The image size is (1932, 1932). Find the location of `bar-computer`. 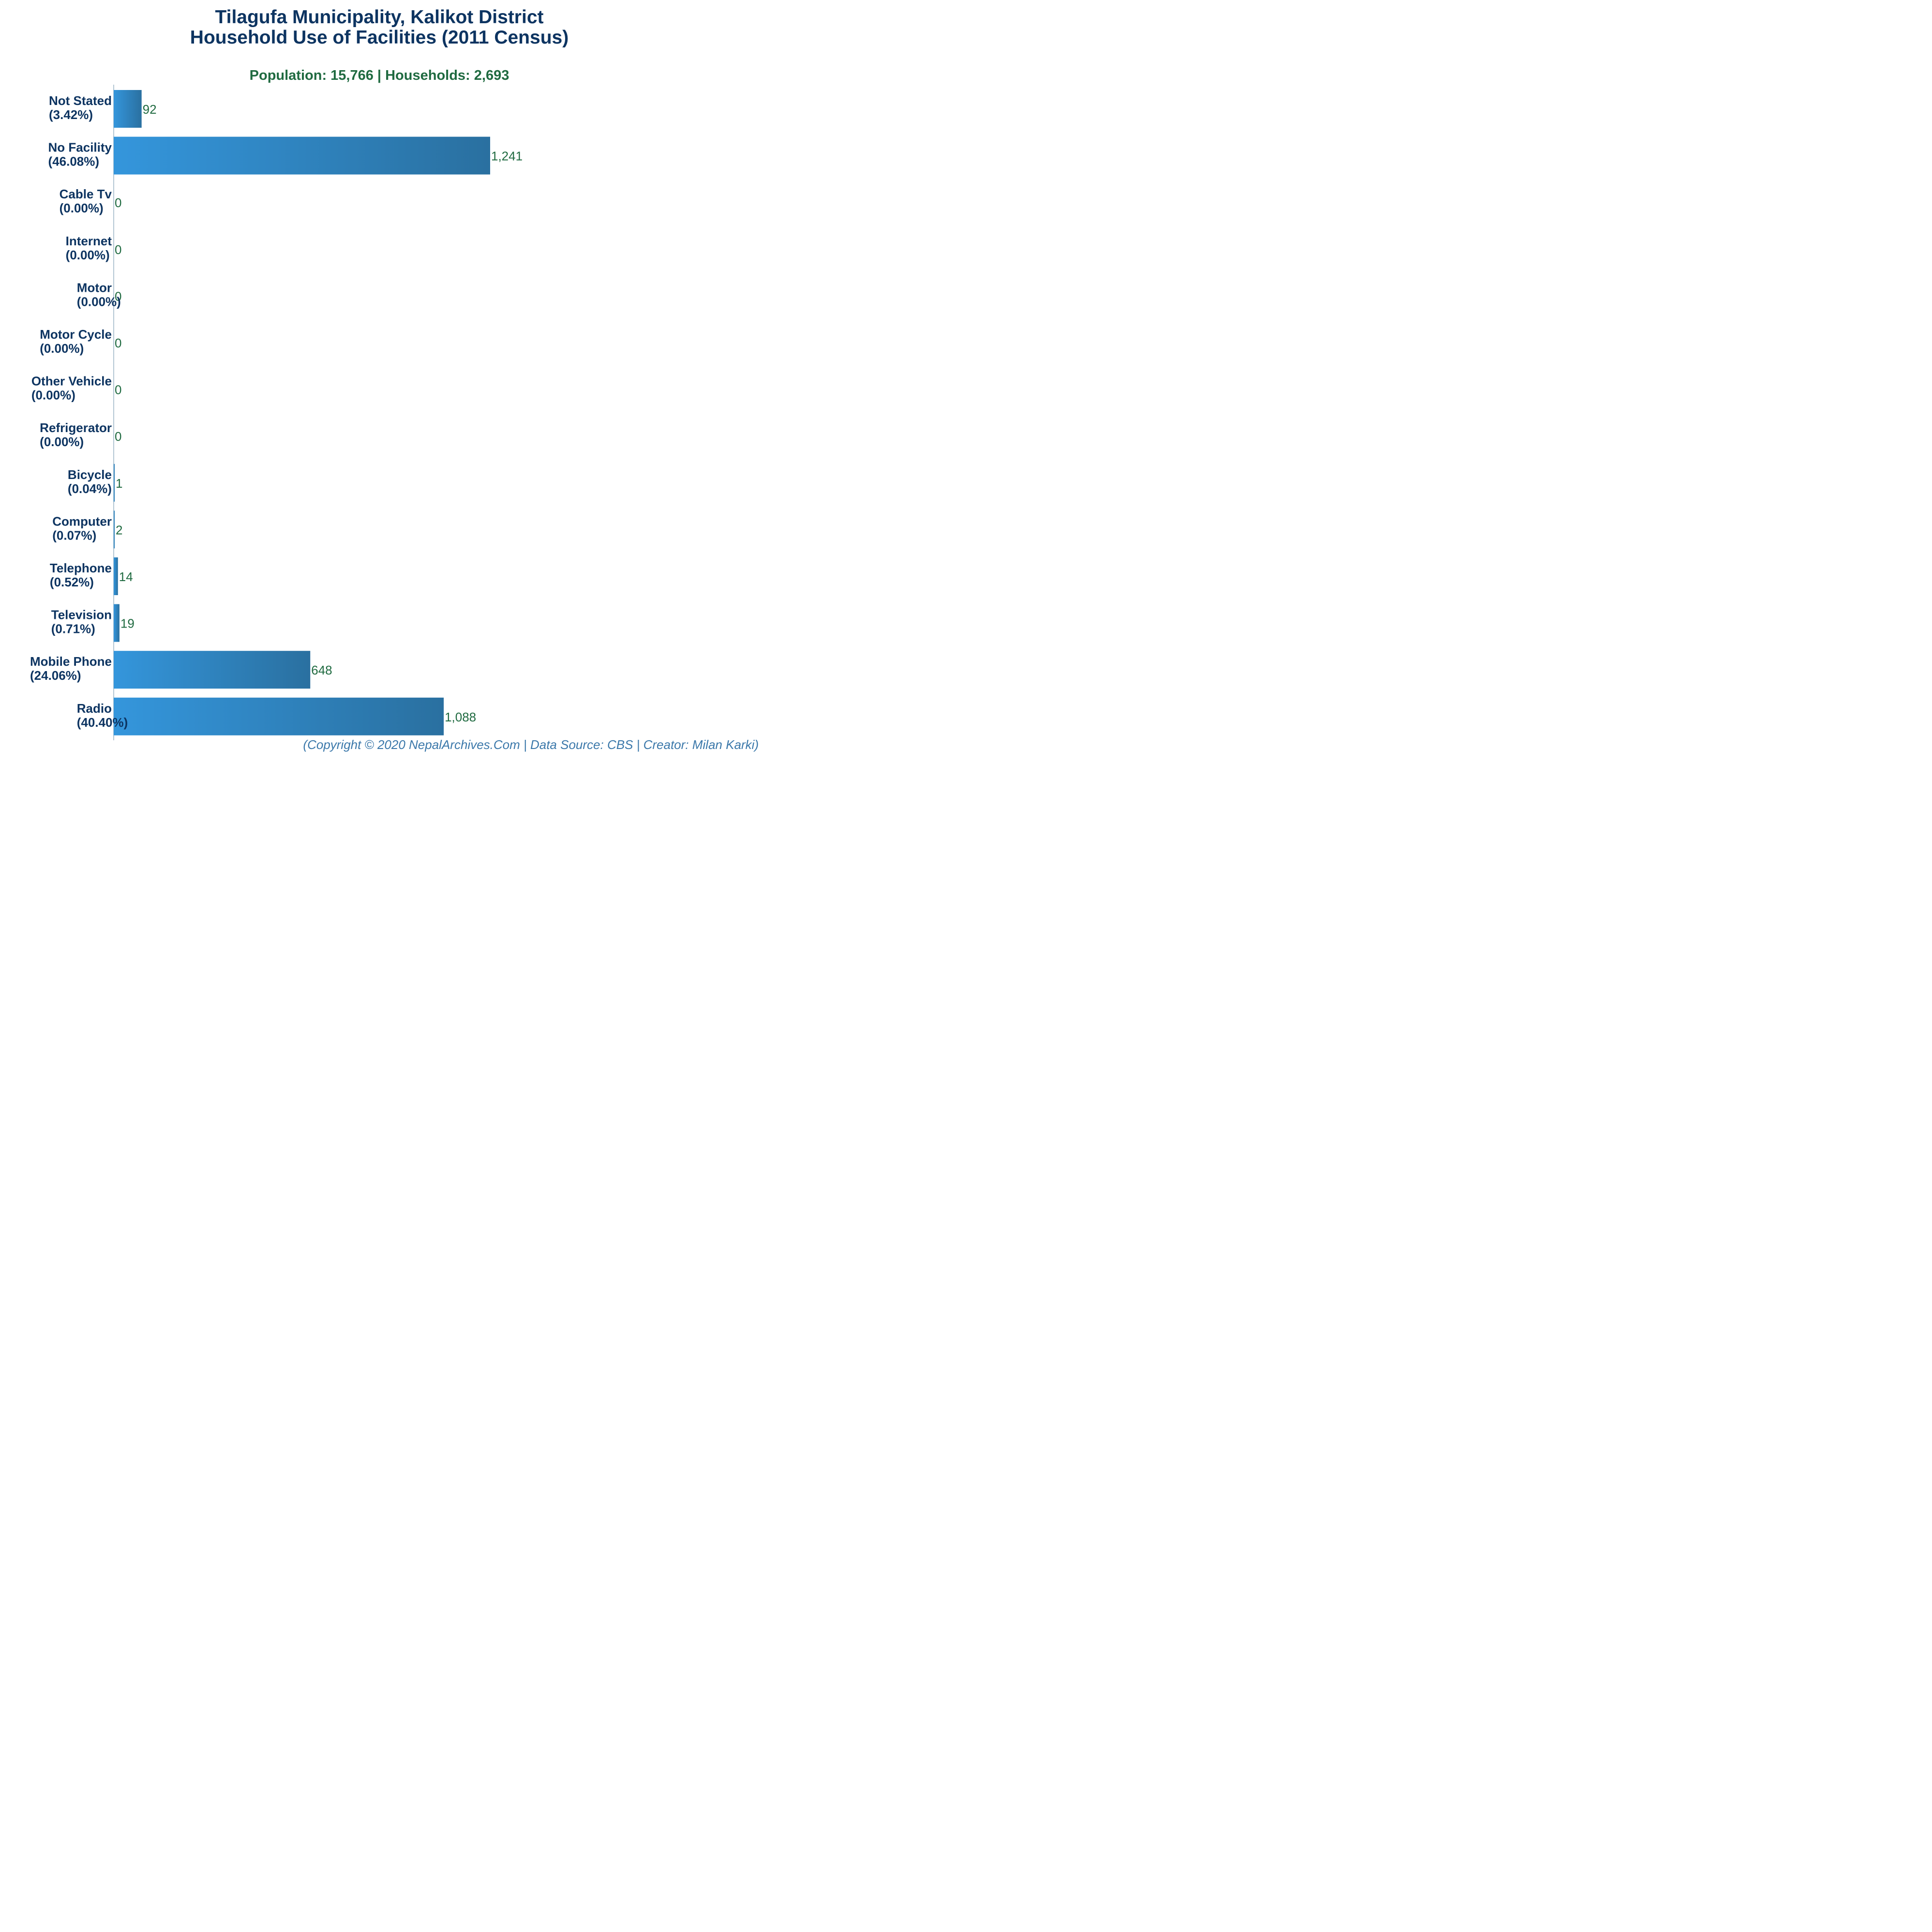

bar-computer is located at coordinates (114, 529).